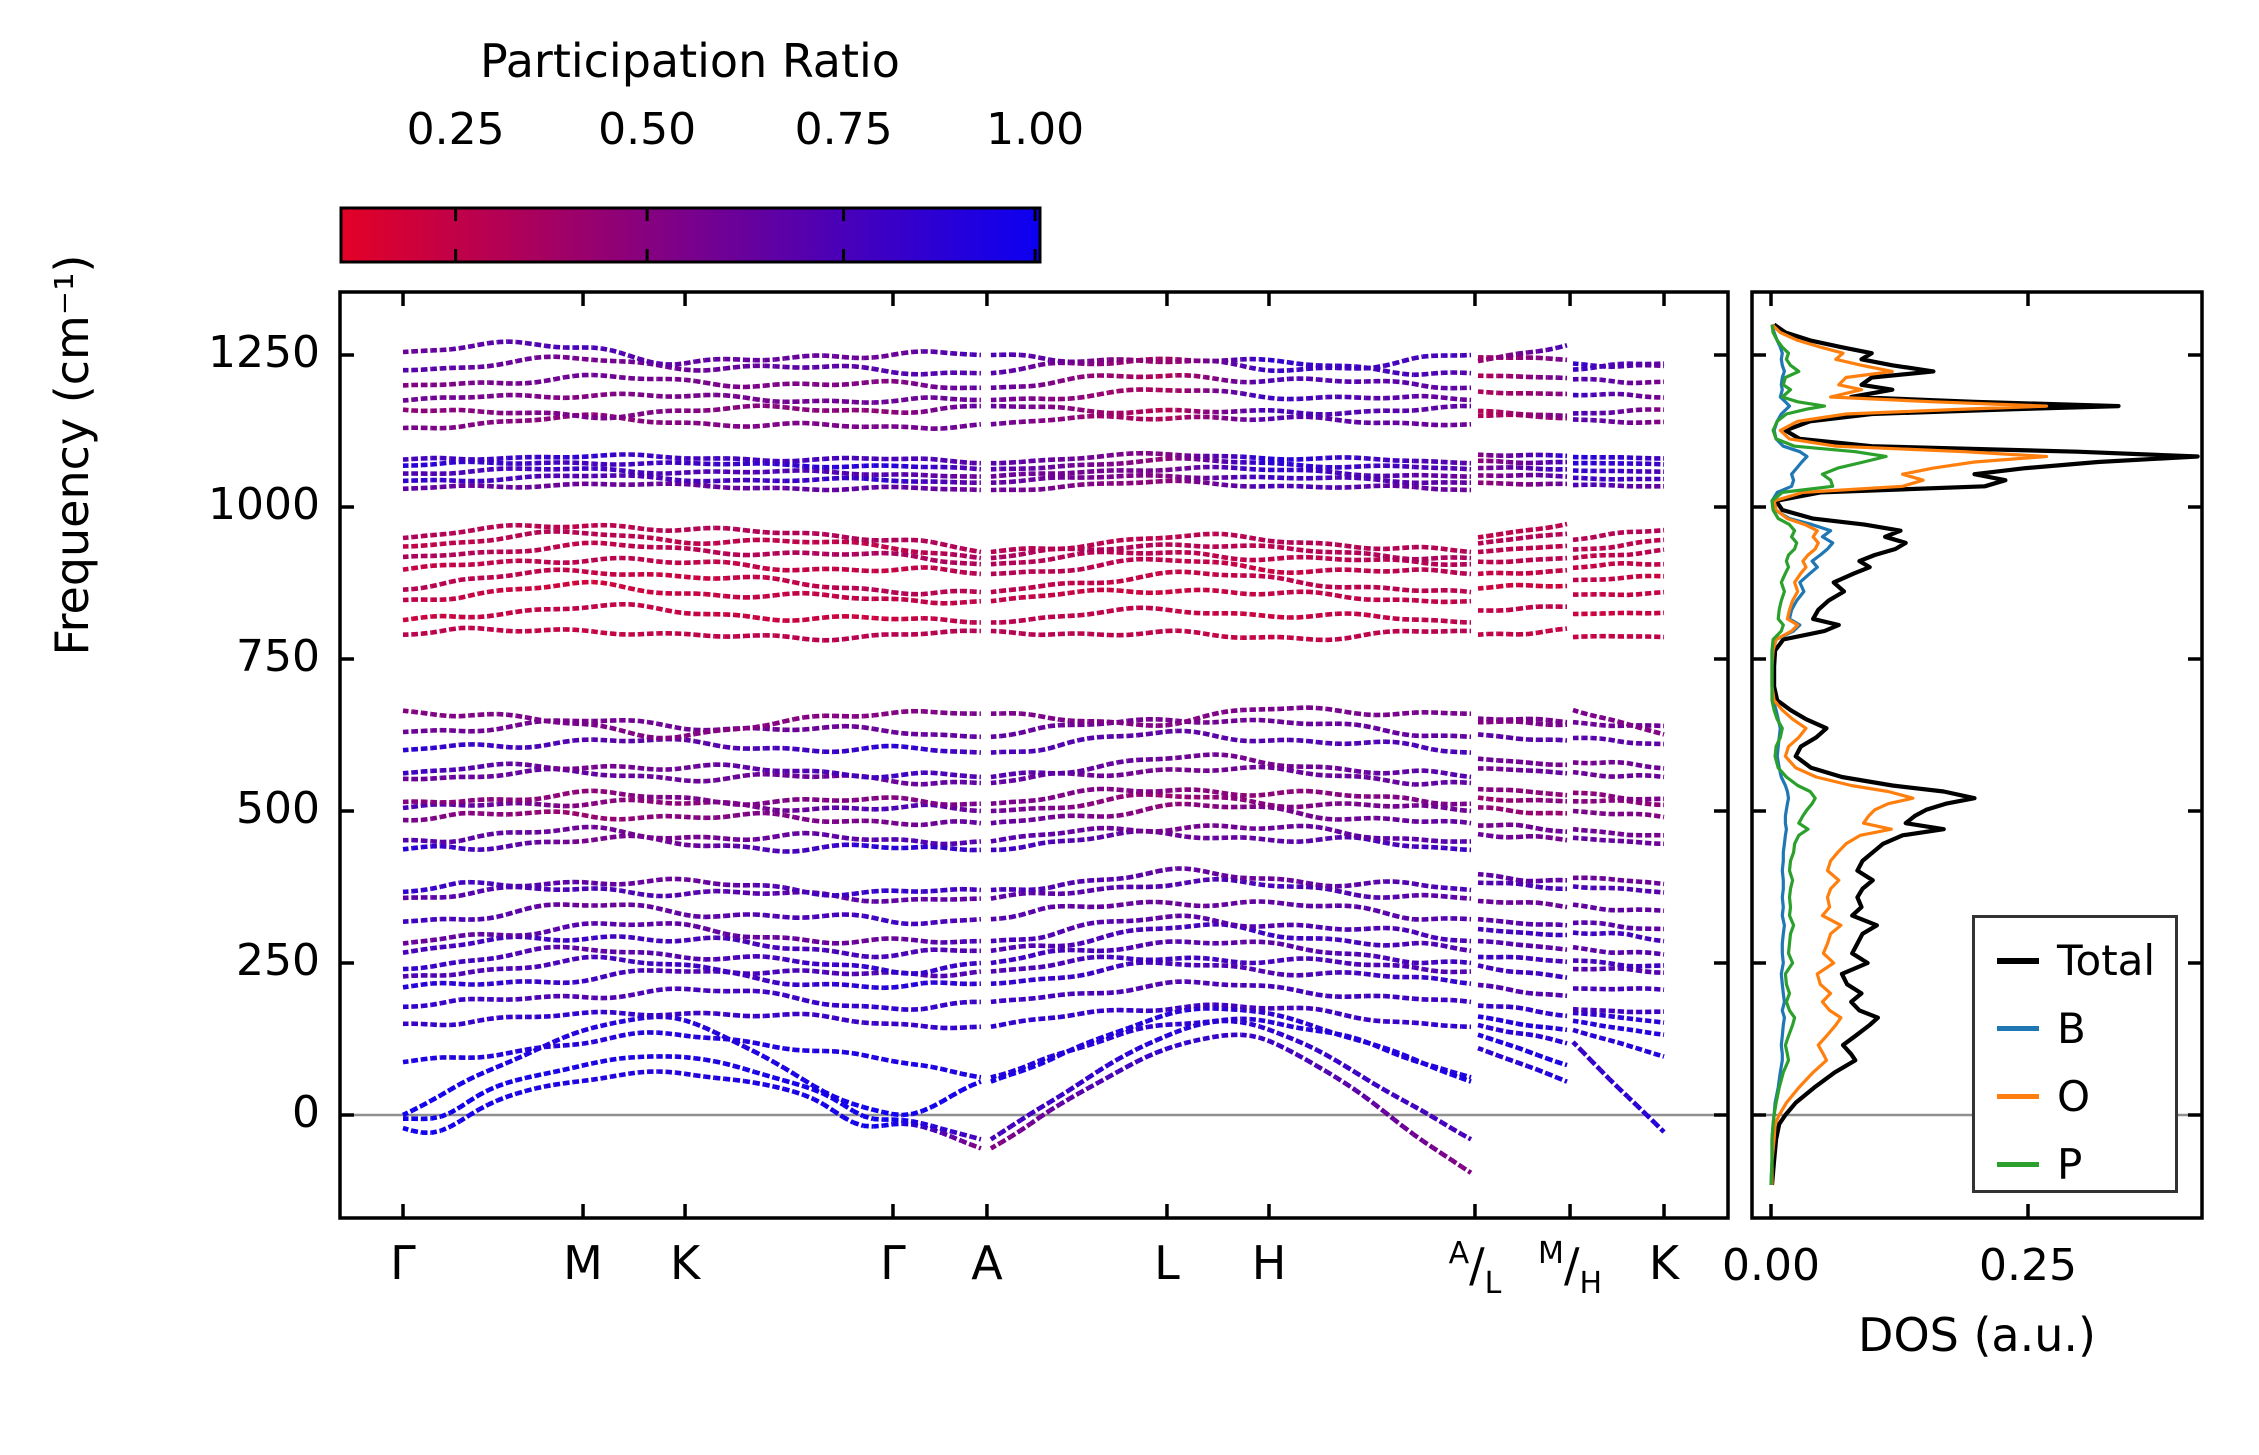 The height and width of the screenshot is (1455, 2259). What do you see at coordinates (2018, 960) in the screenshot?
I see `legend-swatch-total` at bounding box center [2018, 960].